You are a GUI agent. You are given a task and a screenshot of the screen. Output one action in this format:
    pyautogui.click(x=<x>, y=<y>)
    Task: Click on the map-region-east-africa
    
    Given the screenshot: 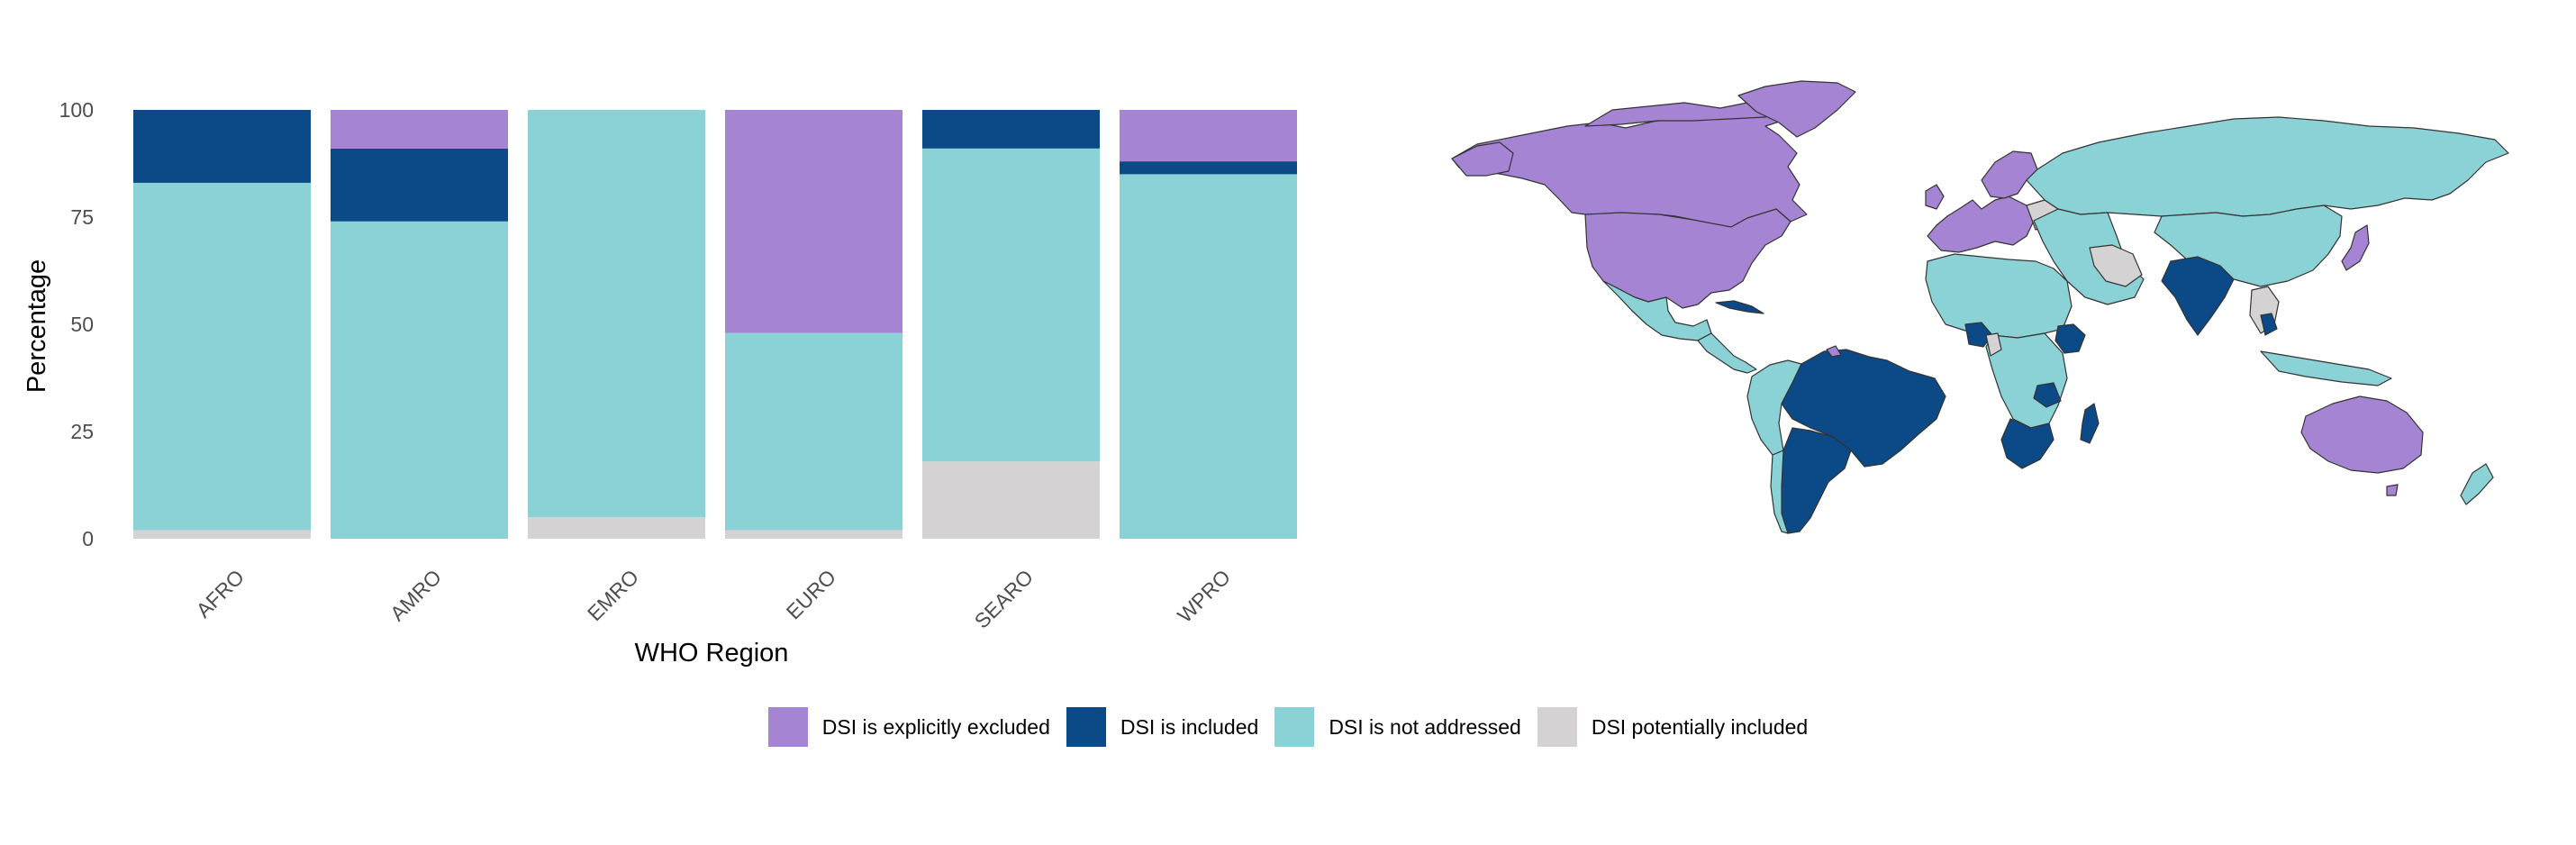 What is the action you would take?
    pyautogui.click(x=2047, y=395)
    